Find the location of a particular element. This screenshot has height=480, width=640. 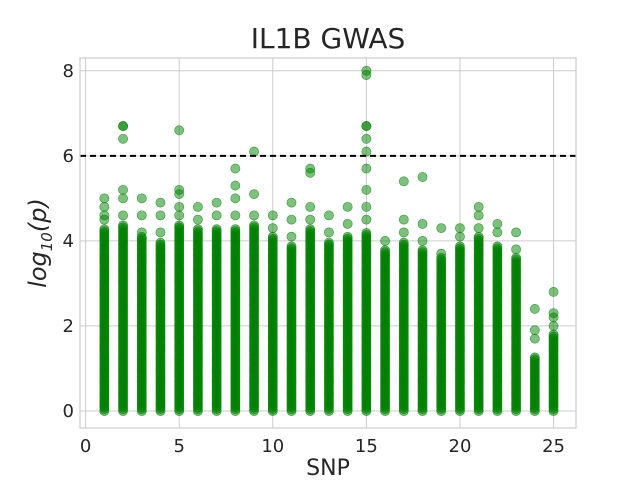

y-tick-label: 4 is located at coordinates (68, 241).